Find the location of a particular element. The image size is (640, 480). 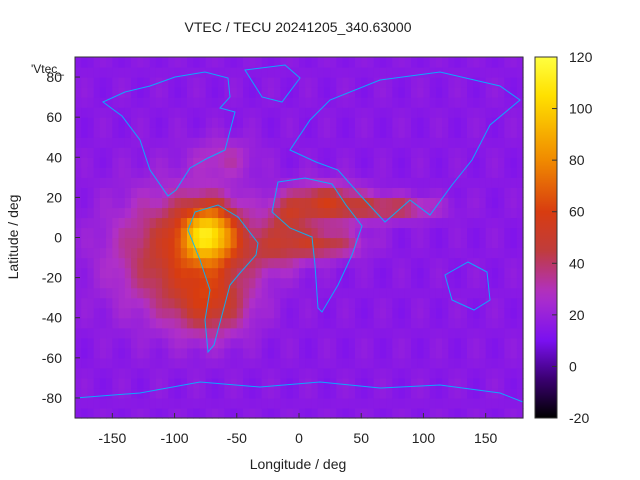

y-tick-label: -20 is located at coordinates (52, 278).